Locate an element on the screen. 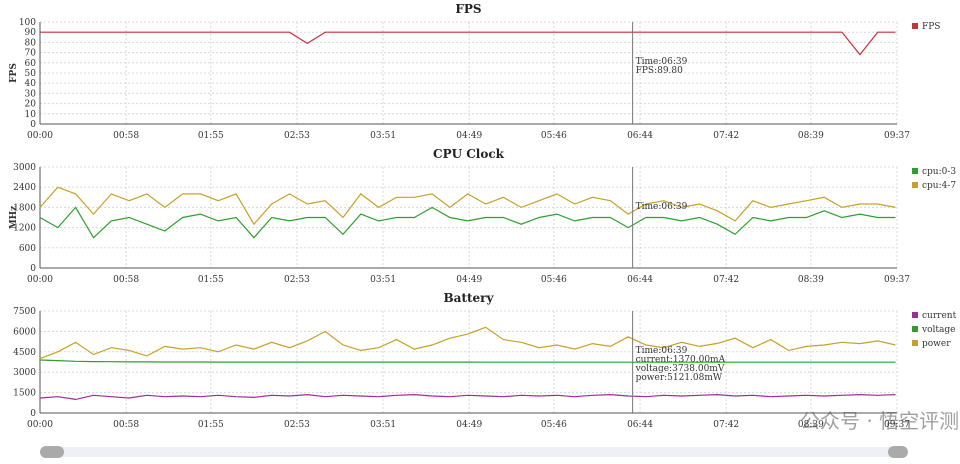 This screenshot has height=464, width=960. y-tick-label: 20 is located at coordinates (31, 105).